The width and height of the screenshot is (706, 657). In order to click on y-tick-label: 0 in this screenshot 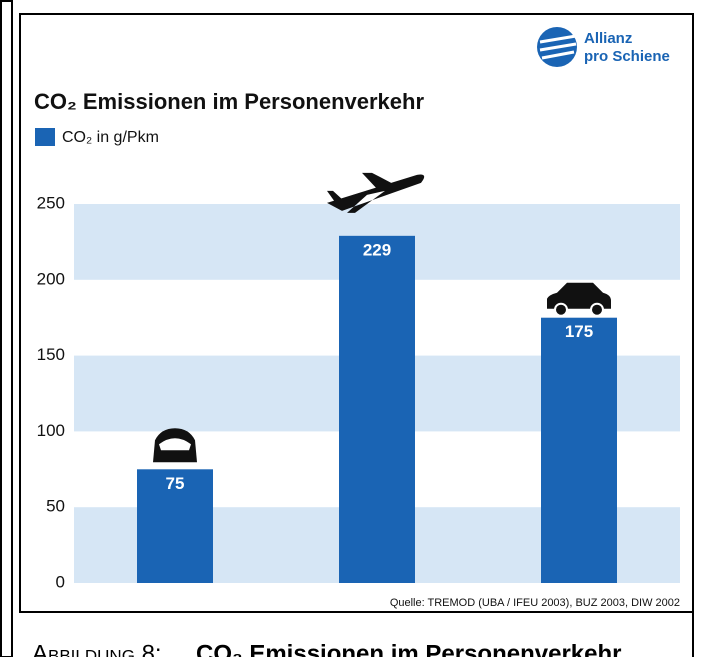, I will do `click(60, 581)`.